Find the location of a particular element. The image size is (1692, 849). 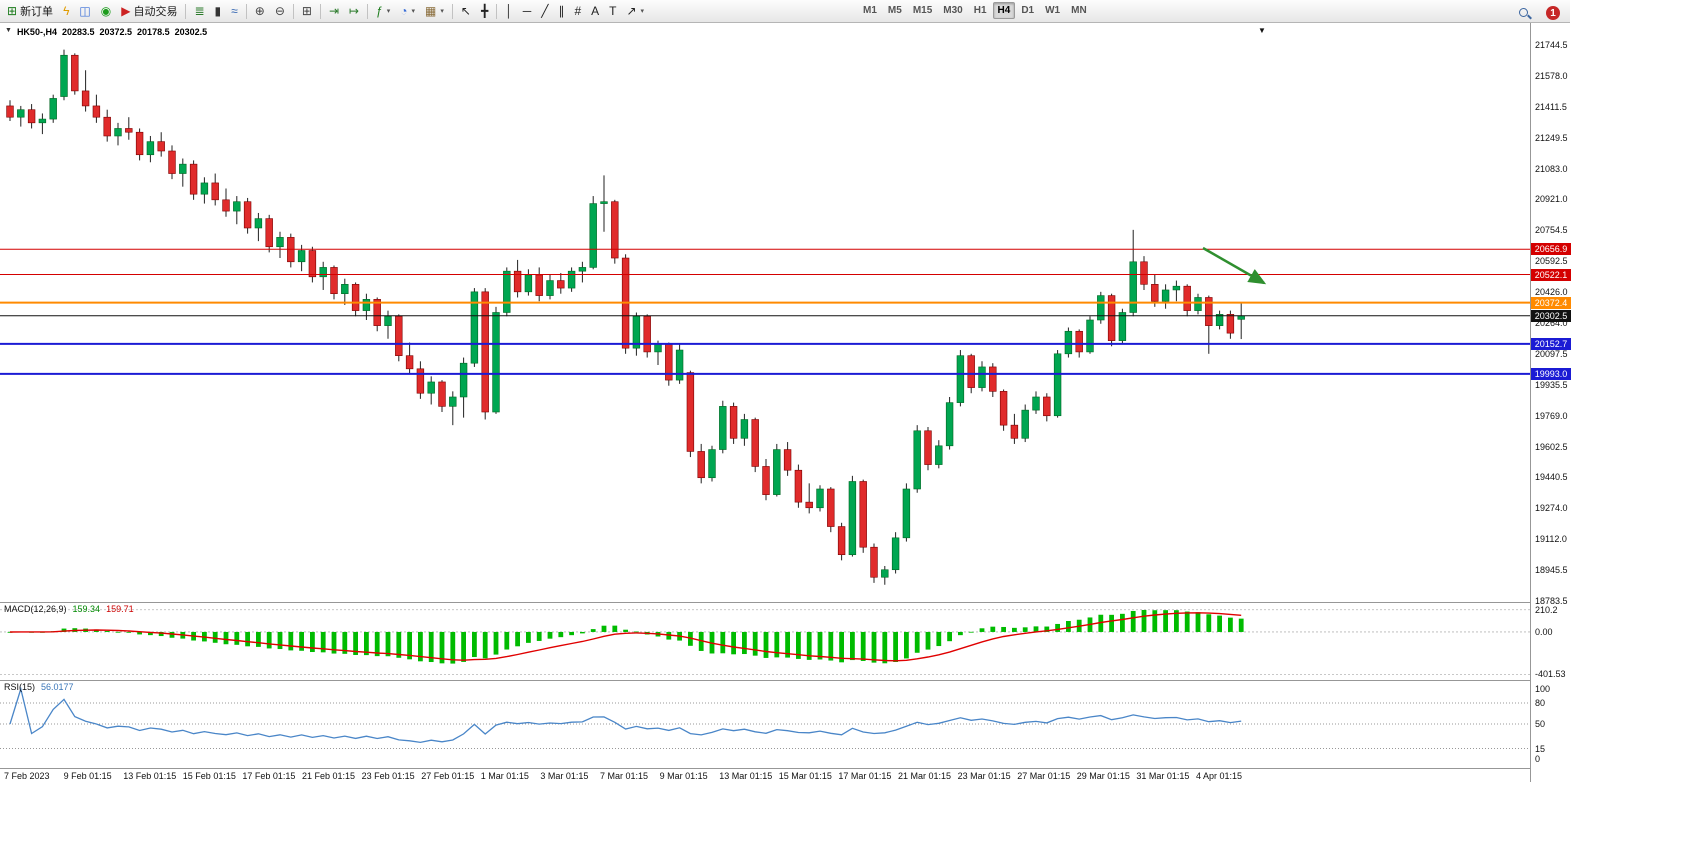

timeframe-mn-button: MN is located at coordinates (1079, 10).